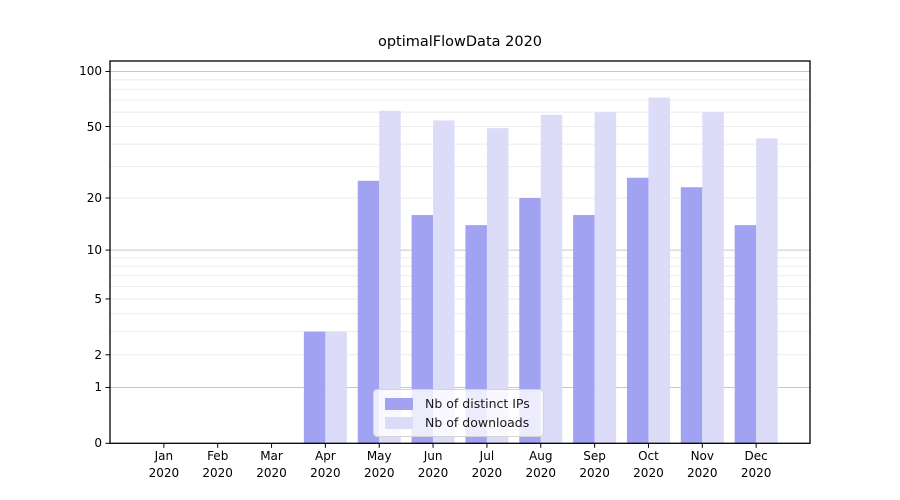 The image size is (900, 500). Describe the element at coordinates (530, 321) in the screenshot. I see `bar-distinct-ips-aug` at that location.